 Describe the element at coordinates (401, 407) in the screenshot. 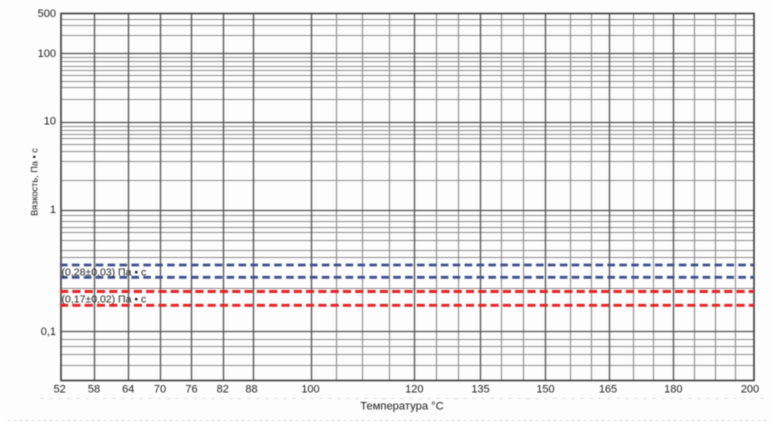

I see `svg-text: Температура °С` at that location.